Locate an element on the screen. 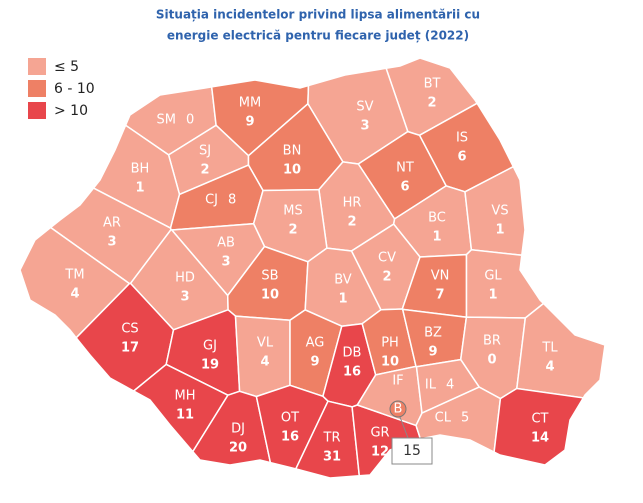 This screenshot has height=503, width=643. county-value: 7 is located at coordinates (439, 295).